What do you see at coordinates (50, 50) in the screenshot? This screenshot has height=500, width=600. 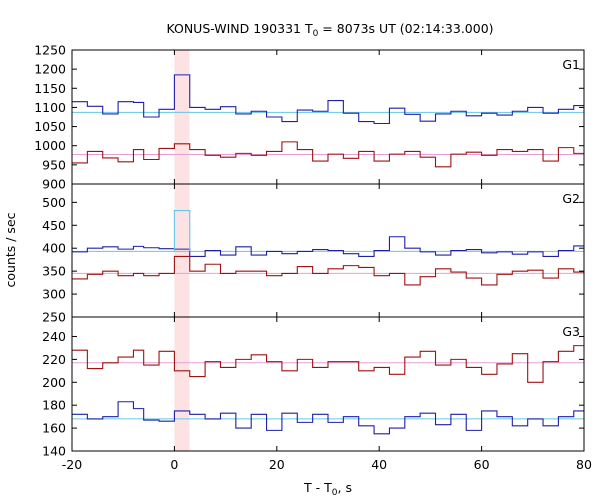 I see `y-tick-label: 1250` at bounding box center [50, 50].